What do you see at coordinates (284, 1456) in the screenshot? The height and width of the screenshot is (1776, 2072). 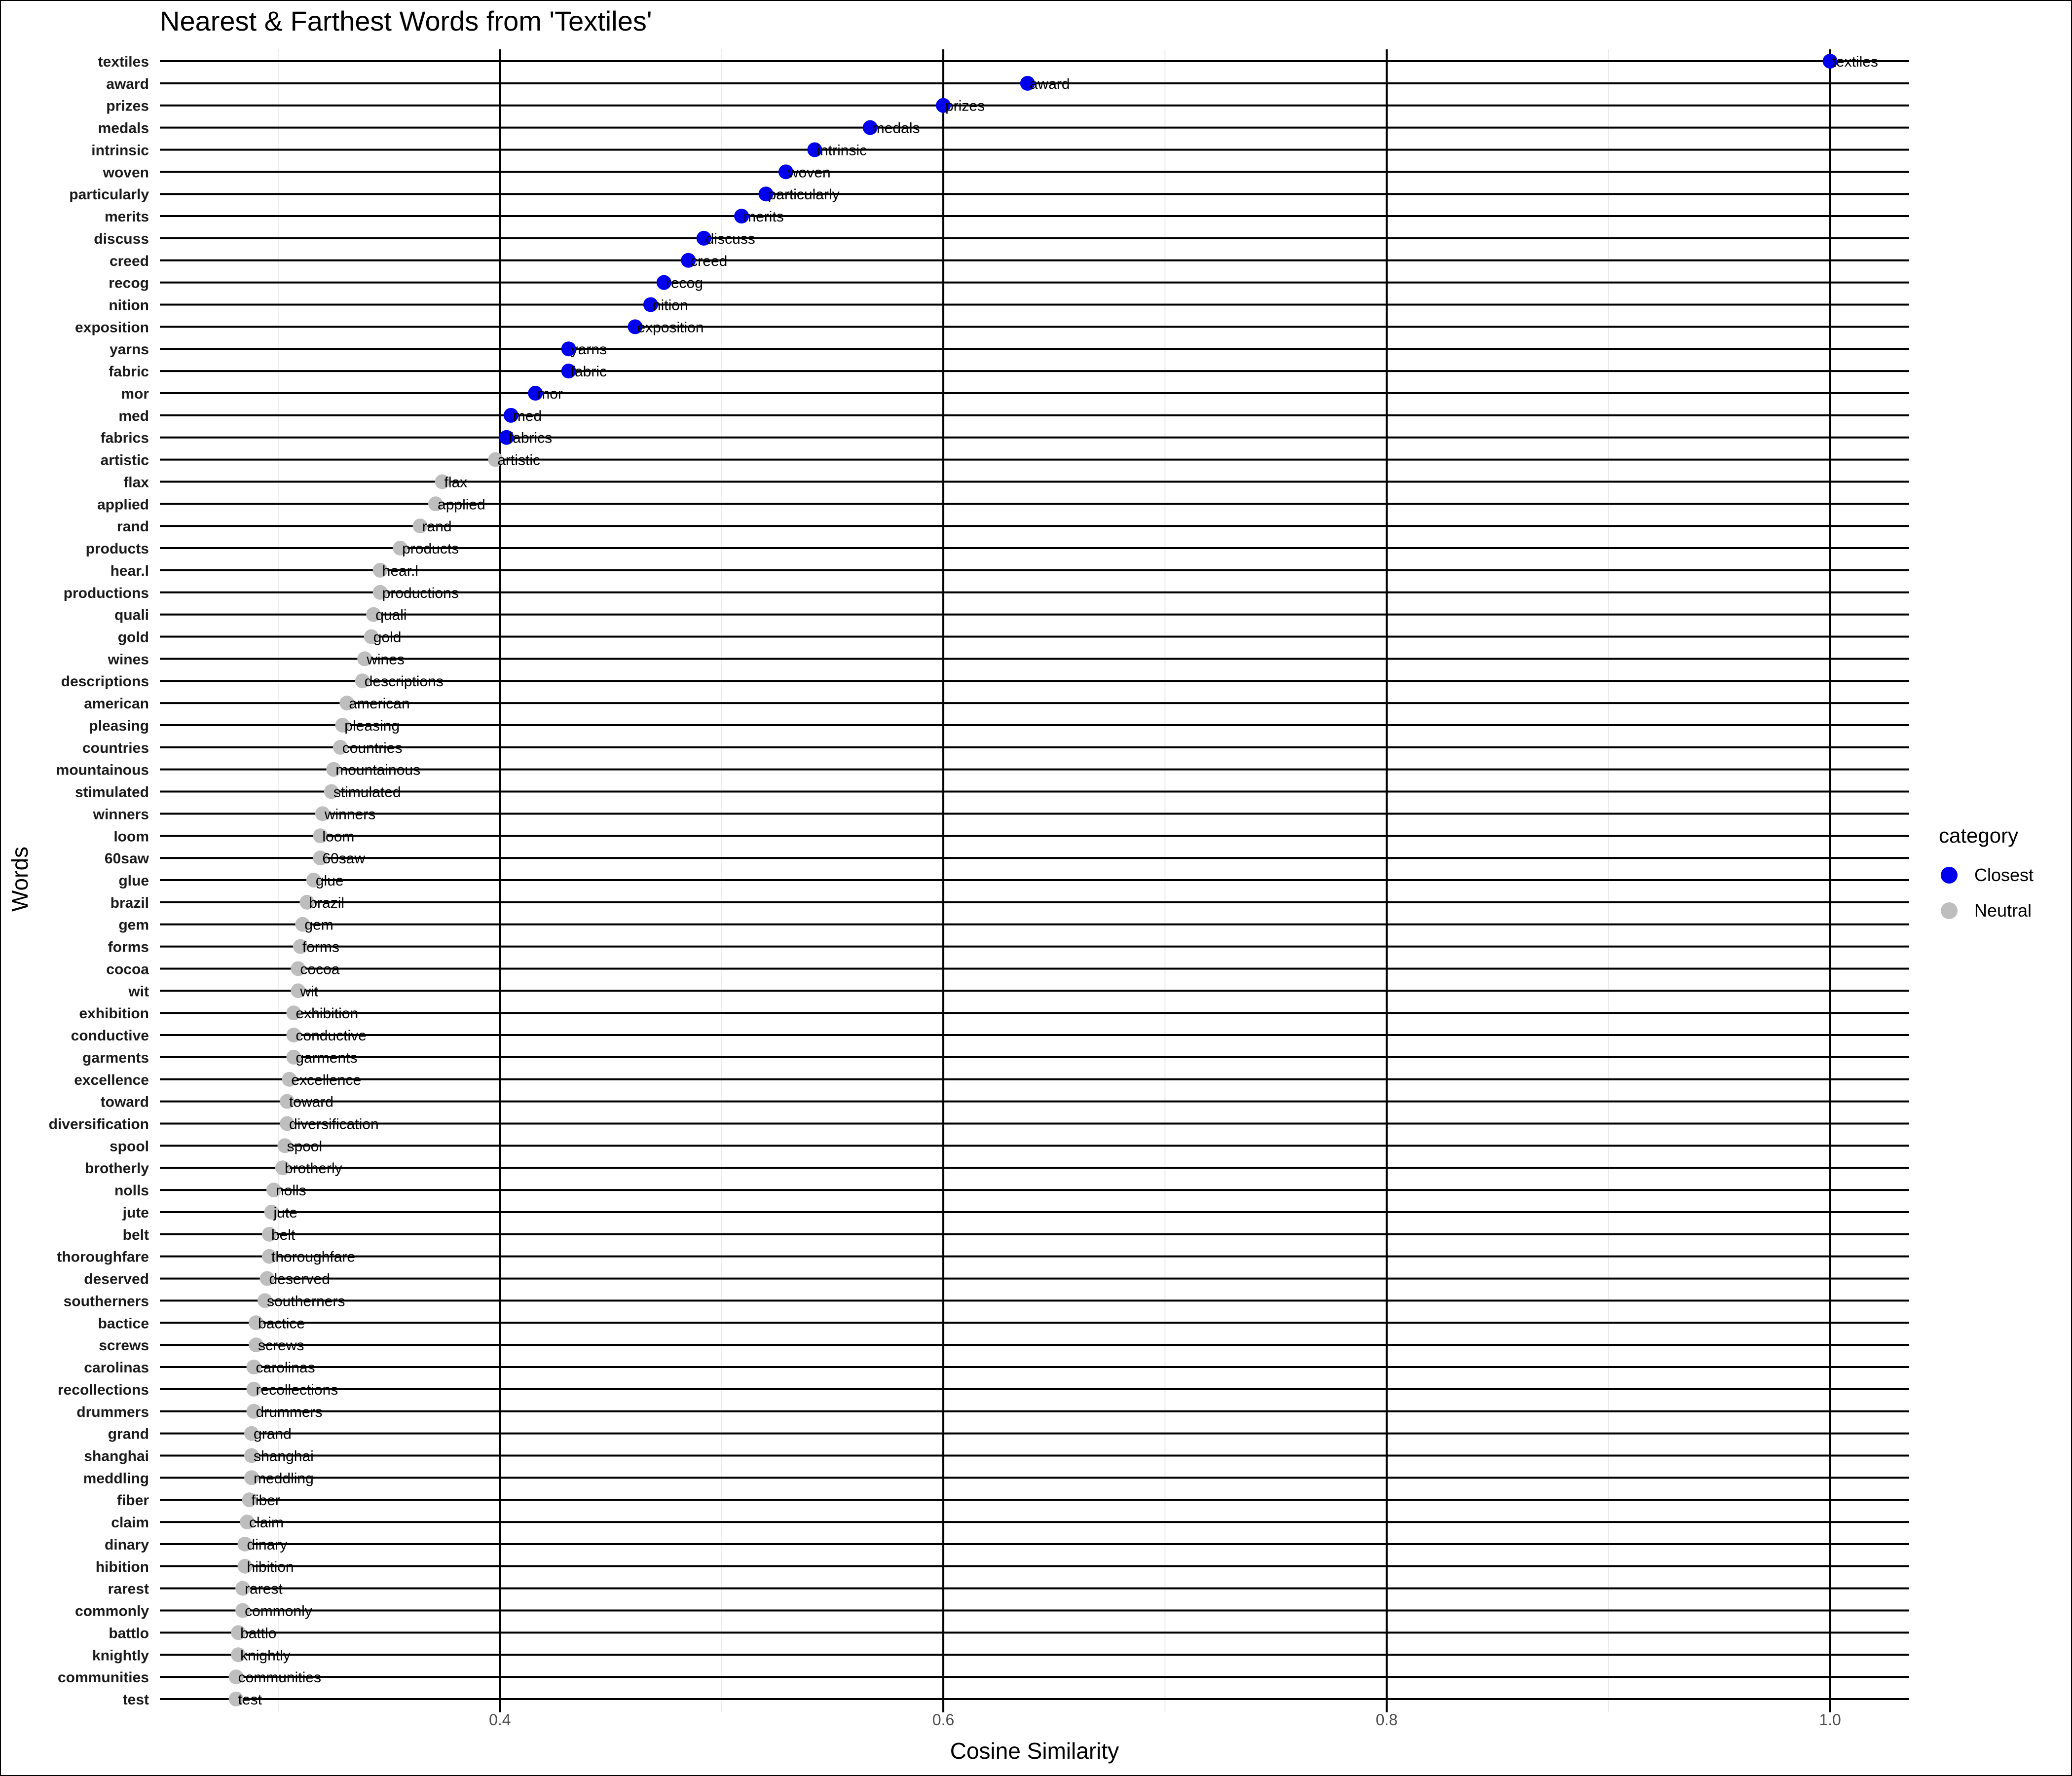 I see `point-label: shanghai` at bounding box center [284, 1456].